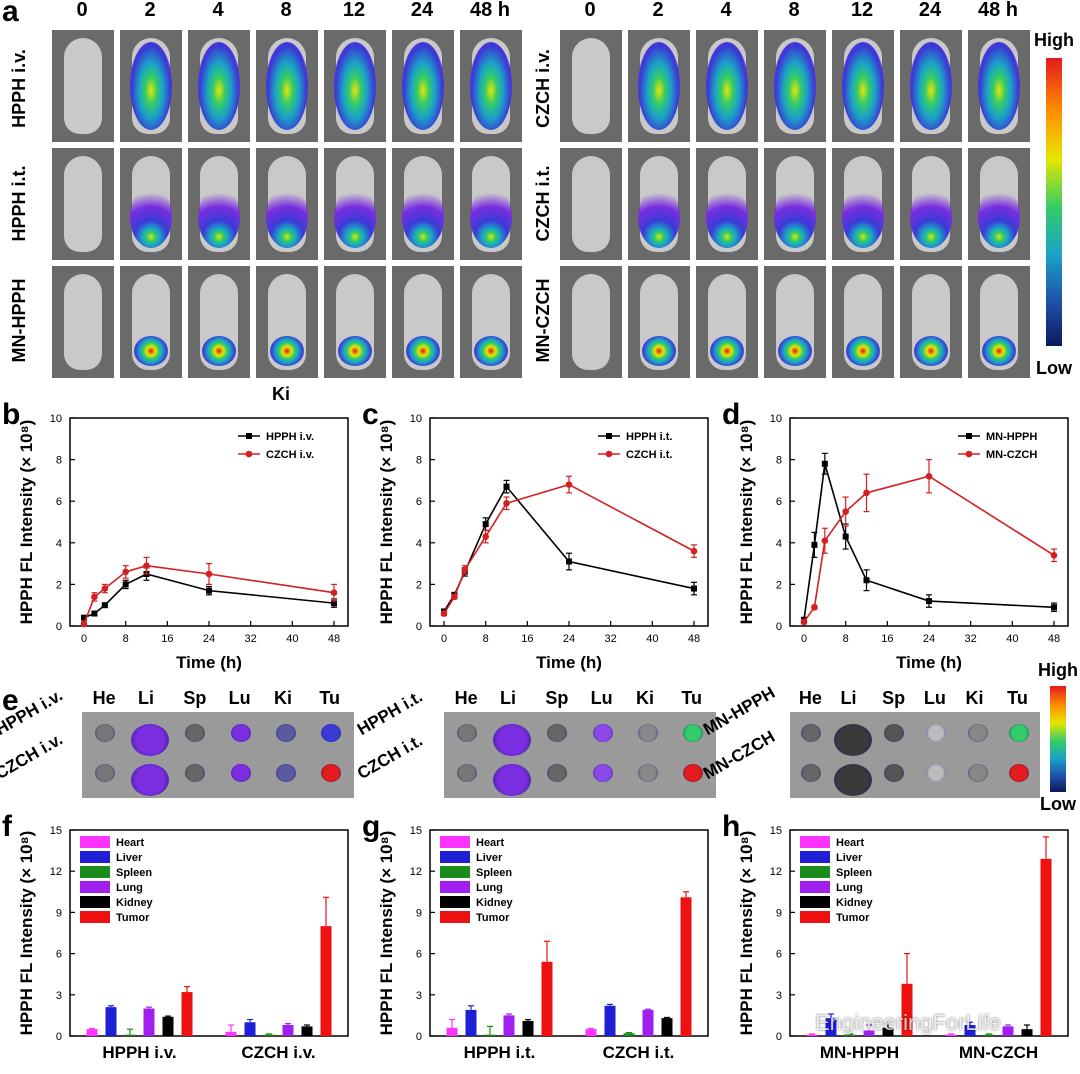  What do you see at coordinates (1011, 455) in the screenshot?
I see `legend-label: MN-CZCH` at bounding box center [1011, 455].